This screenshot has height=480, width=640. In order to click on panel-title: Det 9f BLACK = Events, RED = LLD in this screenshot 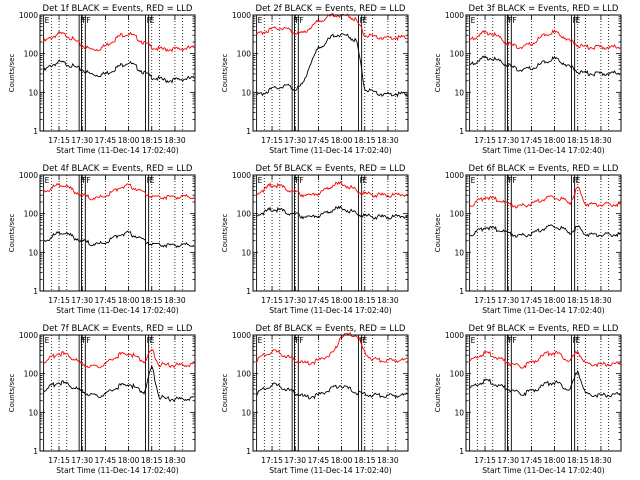, I will do `click(544, 329)`.